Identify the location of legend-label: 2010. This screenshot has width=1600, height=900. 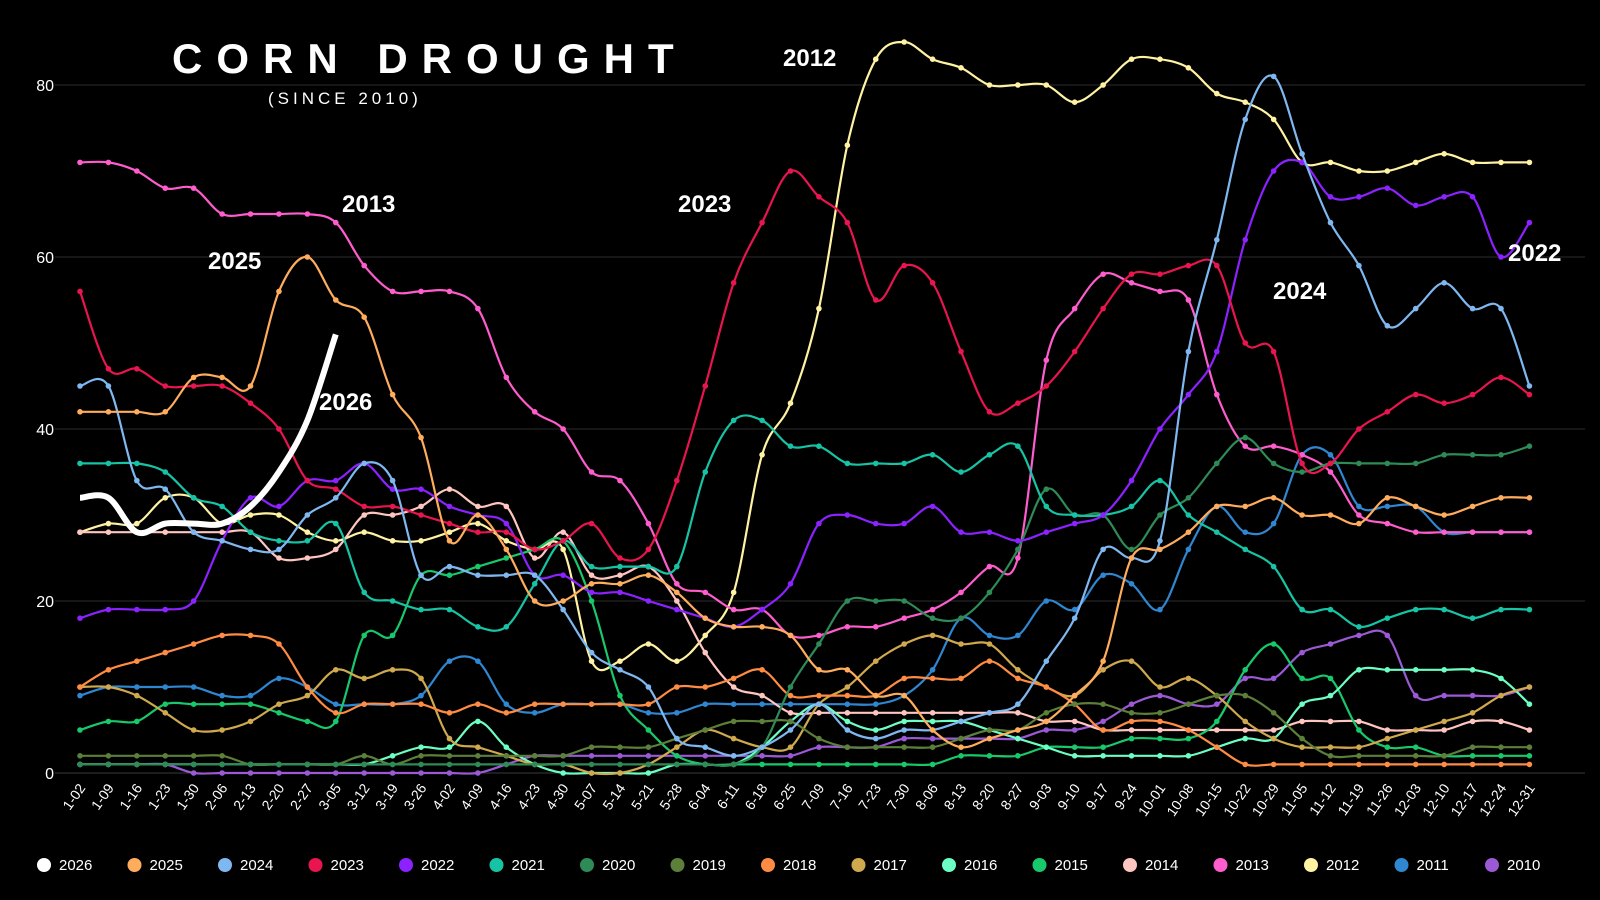
(1523, 865).